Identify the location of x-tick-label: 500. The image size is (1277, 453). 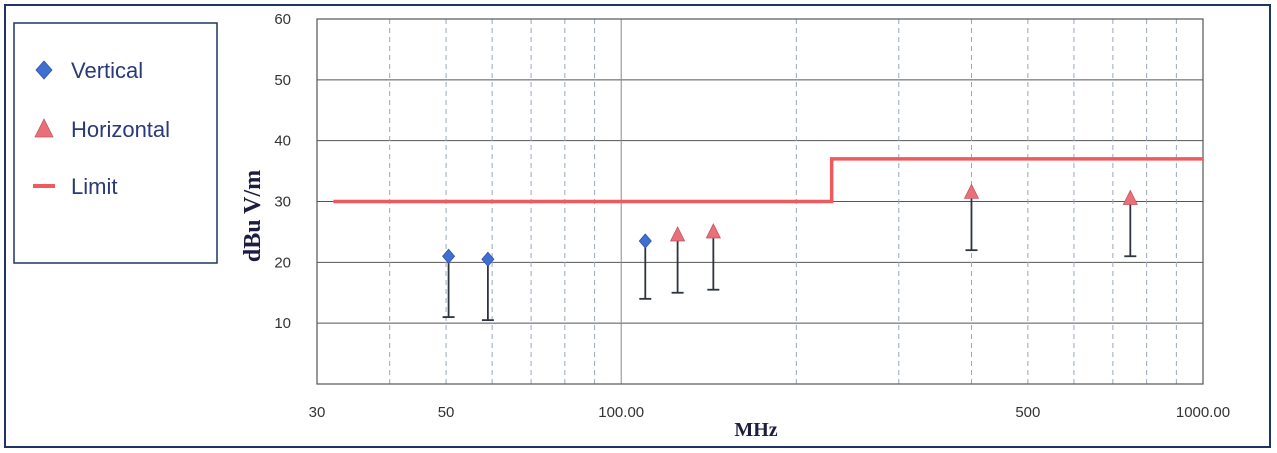
(1027, 412).